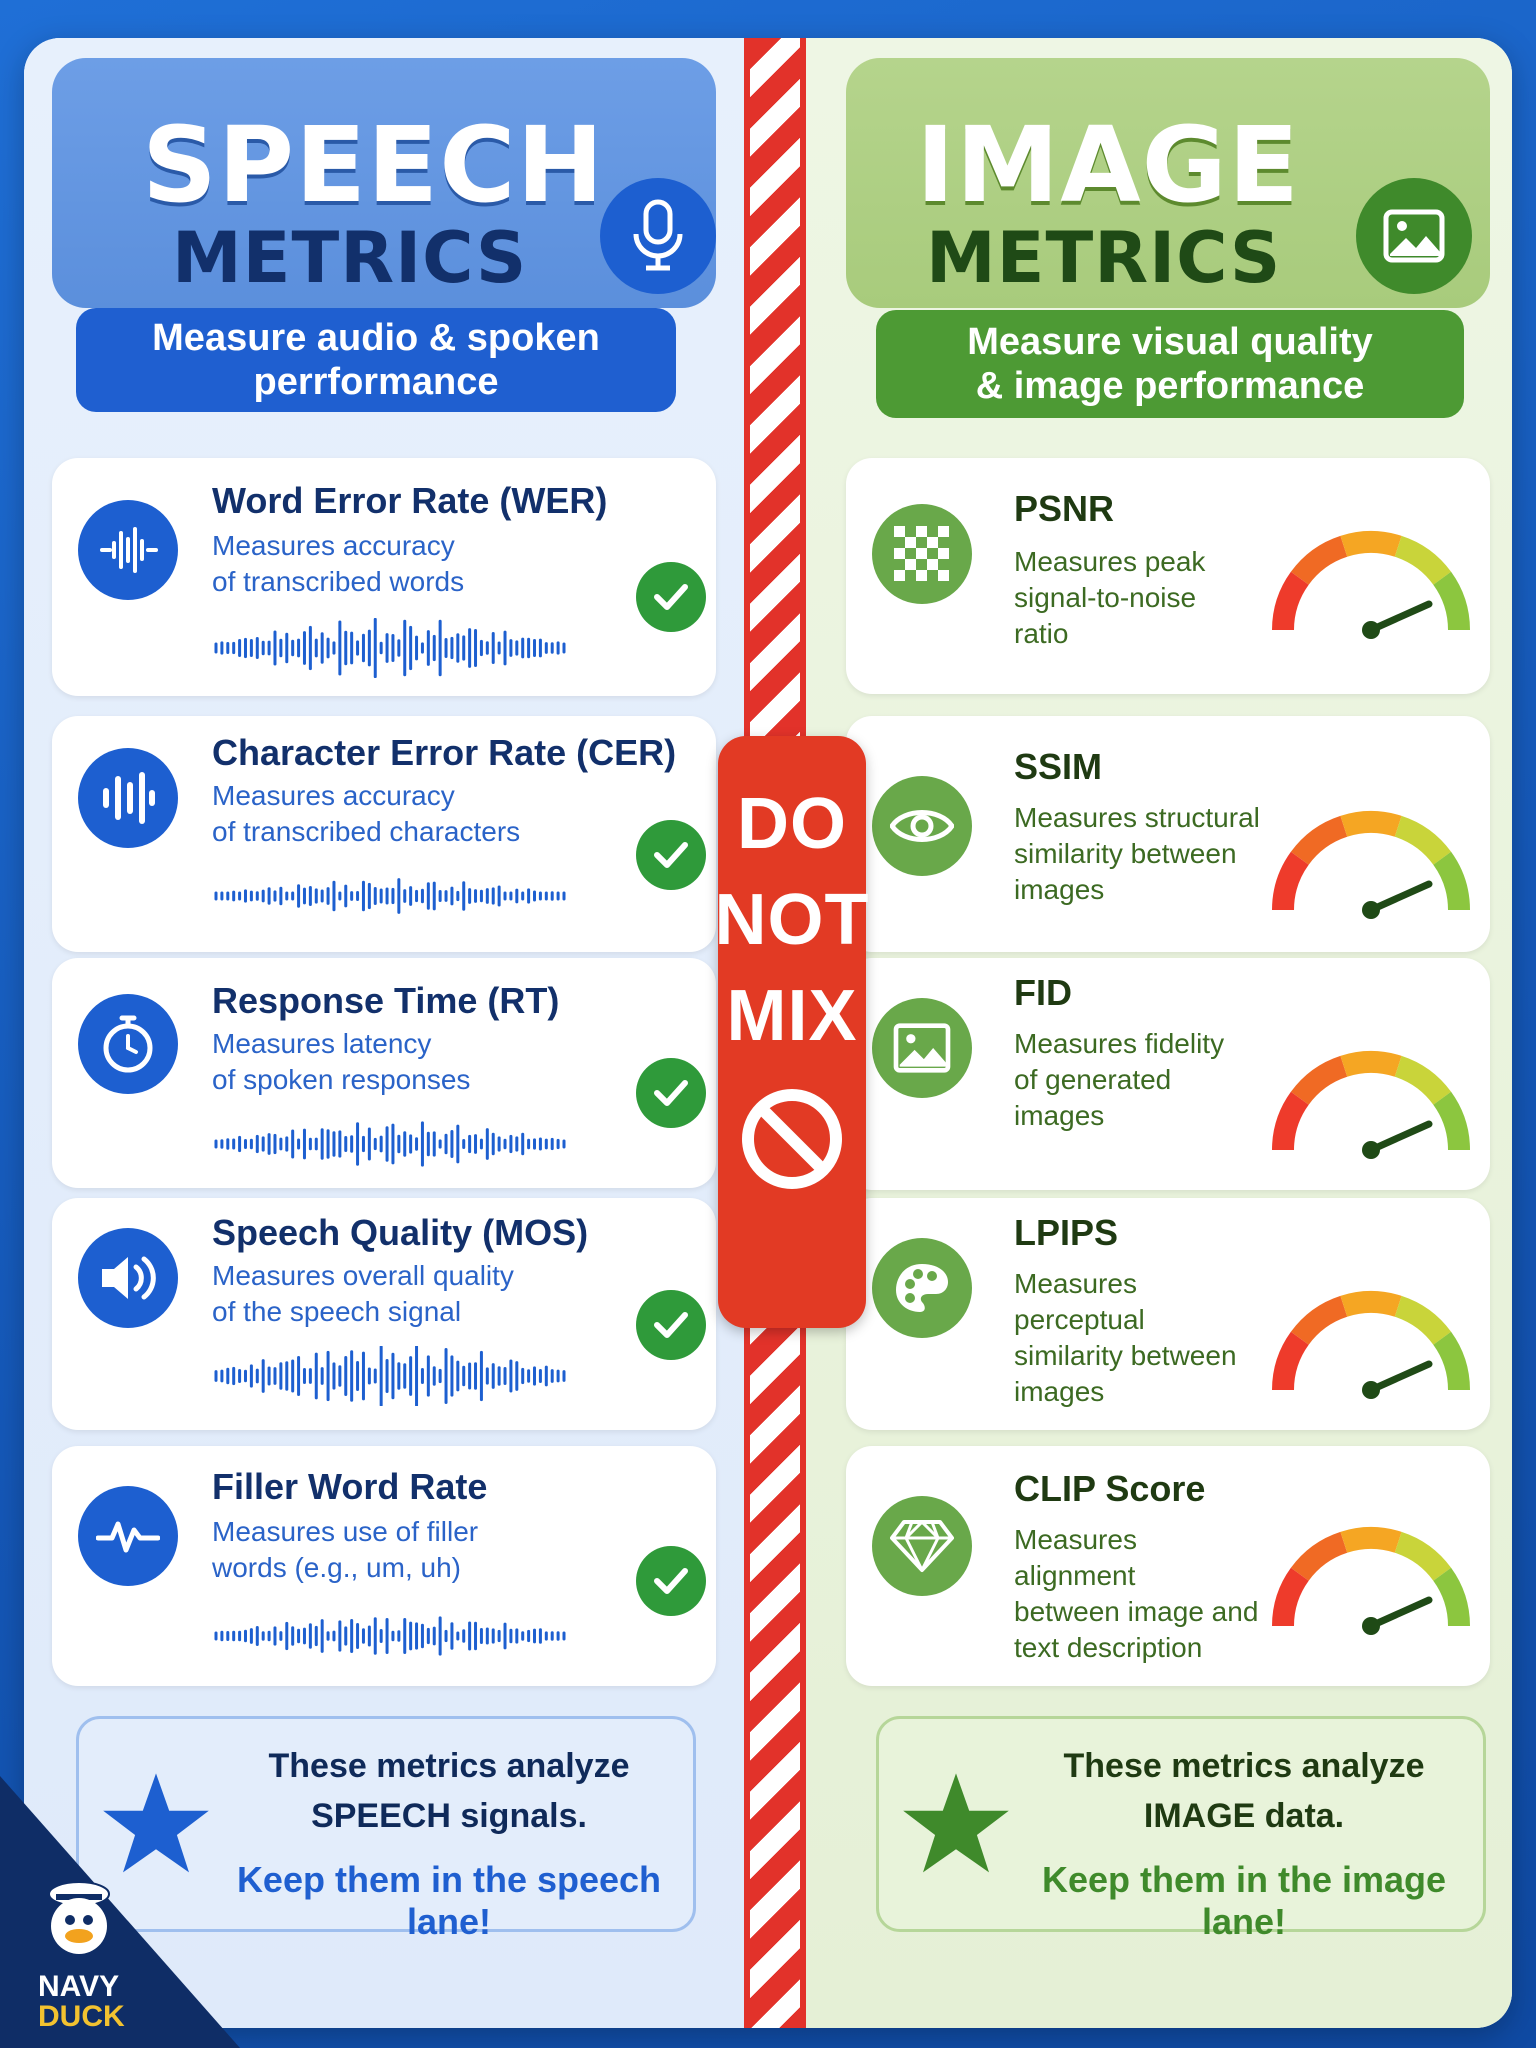 The width and height of the screenshot is (1536, 2048). What do you see at coordinates (341, 1079) in the screenshot?
I see `metric-desc-line: of spoken responses` at bounding box center [341, 1079].